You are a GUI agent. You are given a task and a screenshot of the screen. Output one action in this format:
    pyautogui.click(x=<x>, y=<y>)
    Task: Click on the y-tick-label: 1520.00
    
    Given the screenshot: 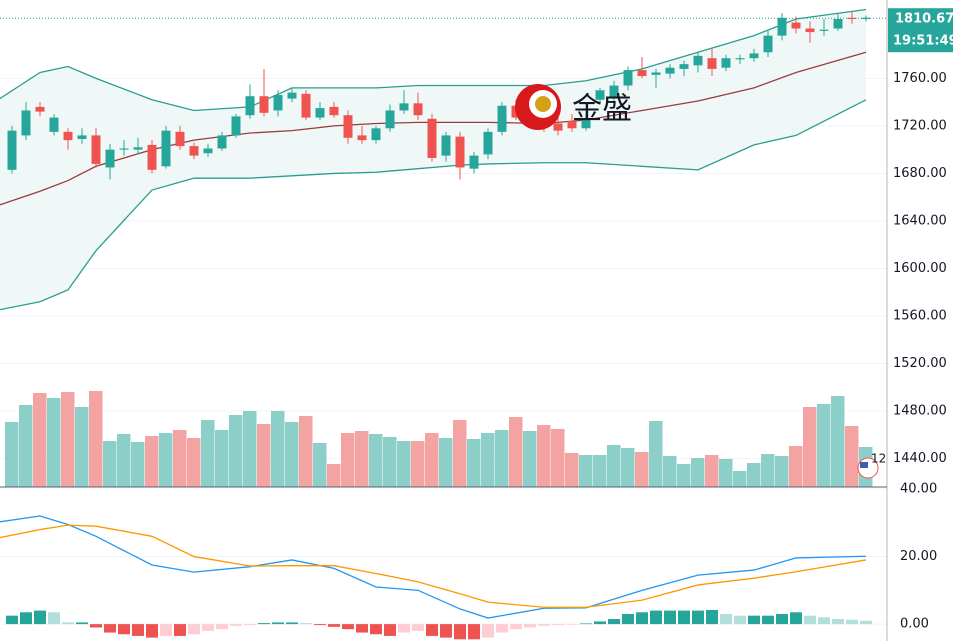 What is the action you would take?
    pyautogui.click(x=920, y=363)
    